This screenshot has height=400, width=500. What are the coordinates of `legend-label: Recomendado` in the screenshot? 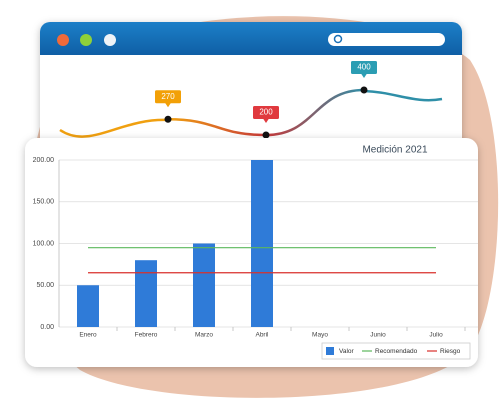 It's located at (396, 351).